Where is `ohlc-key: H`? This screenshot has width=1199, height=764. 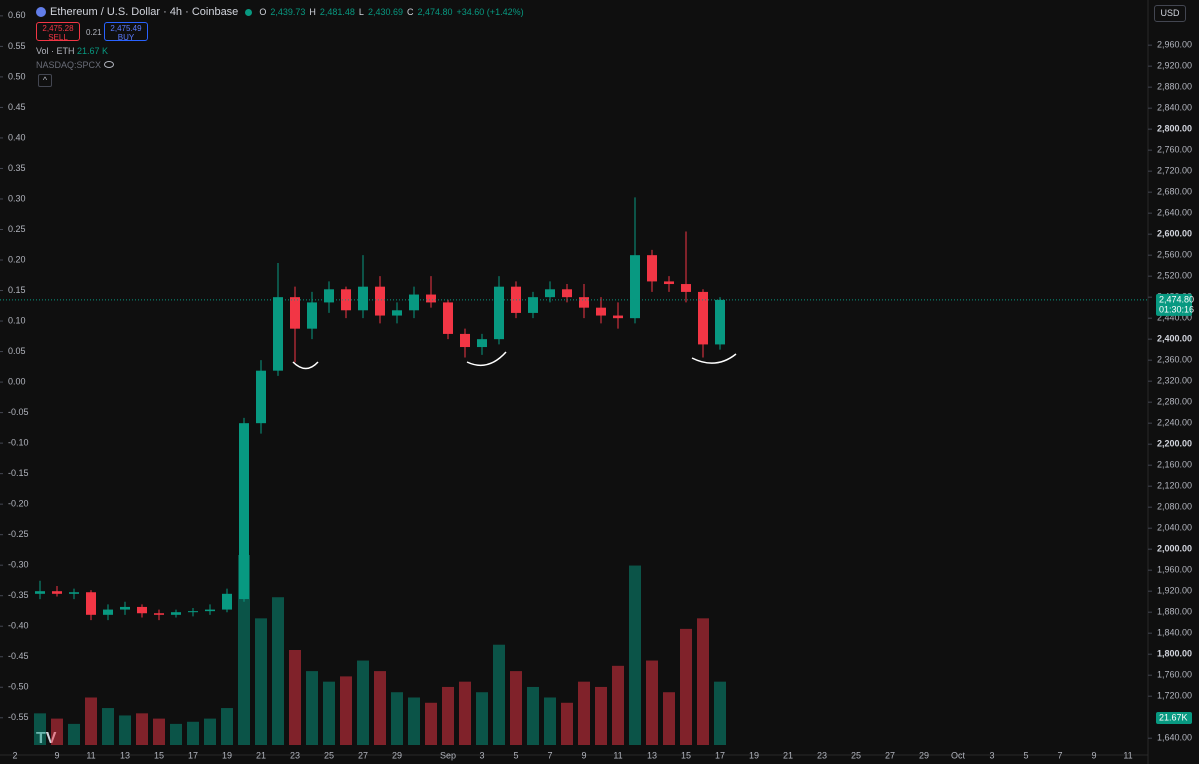 ohlc-key: H is located at coordinates (312, 12).